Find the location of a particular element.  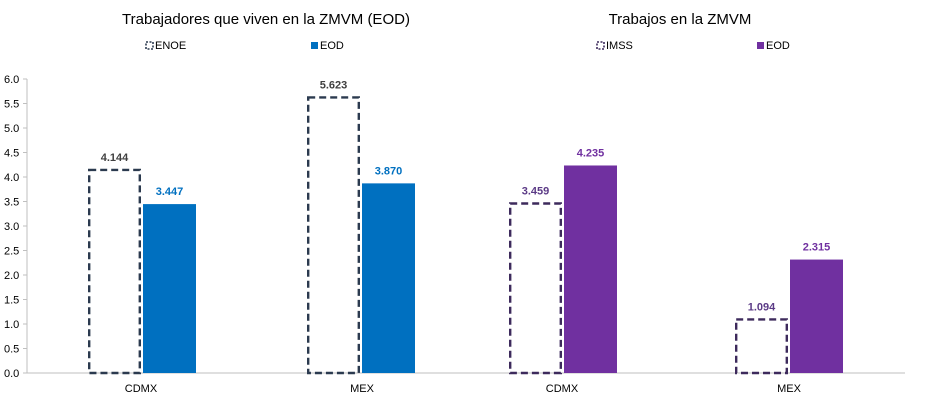

chart-title-left: Trabajadores que viven en la ZMVM (EOD) is located at coordinates (266, 19).